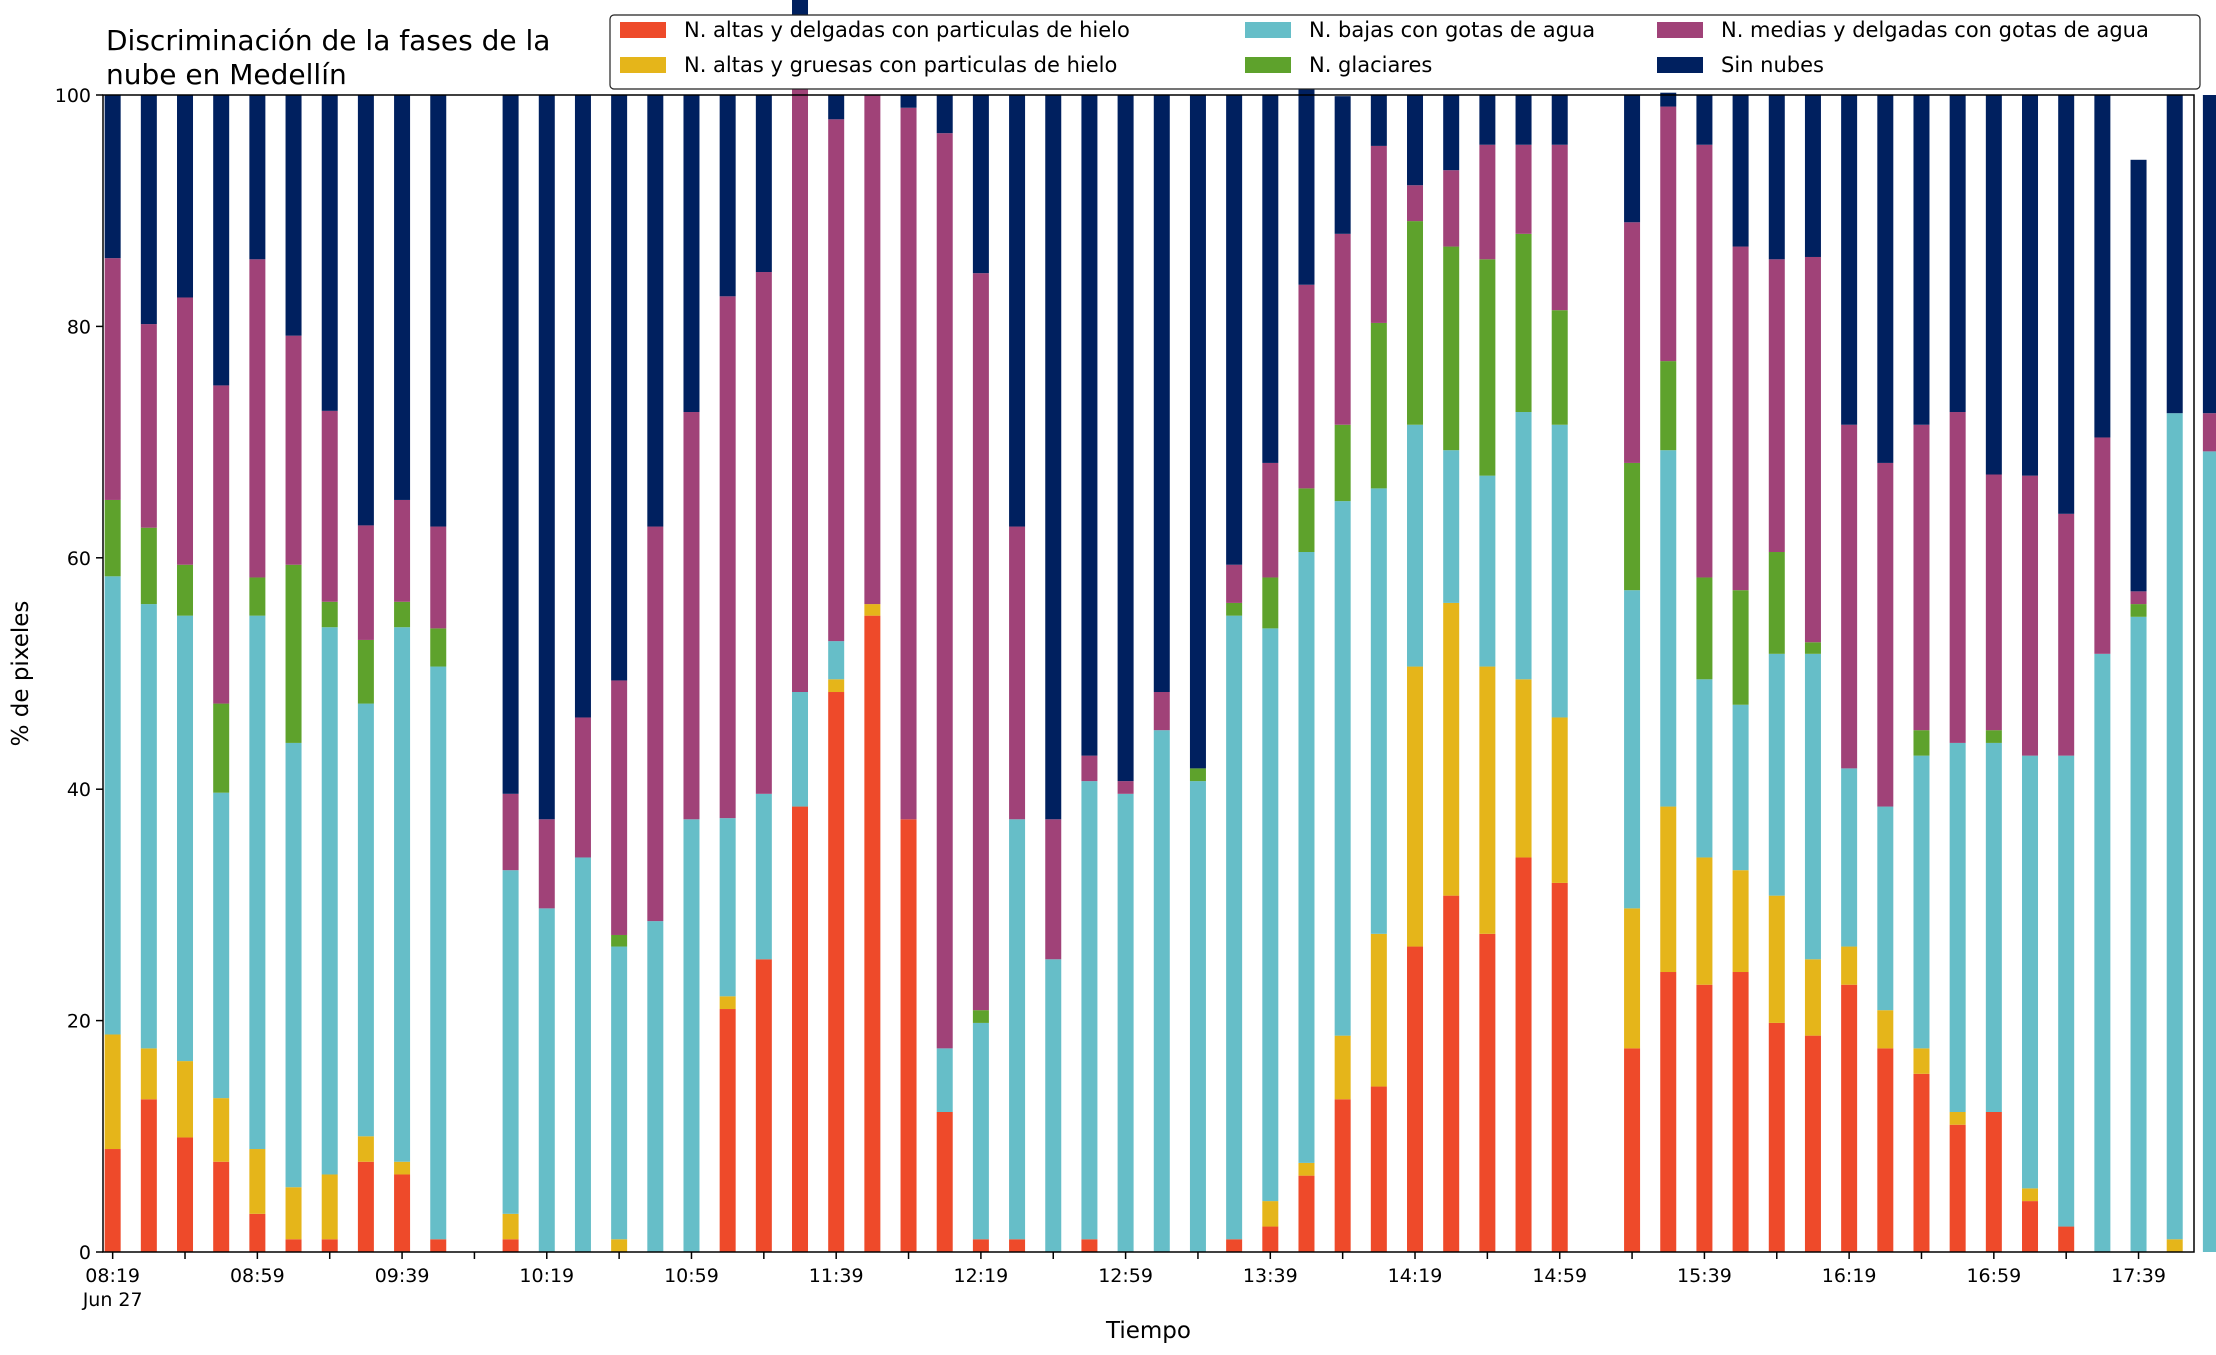 The image size is (2216, 1355). Describe the element at coordinates (546, 1276) in the screenshot. I see `x-tick-label: 10:19` at that location.